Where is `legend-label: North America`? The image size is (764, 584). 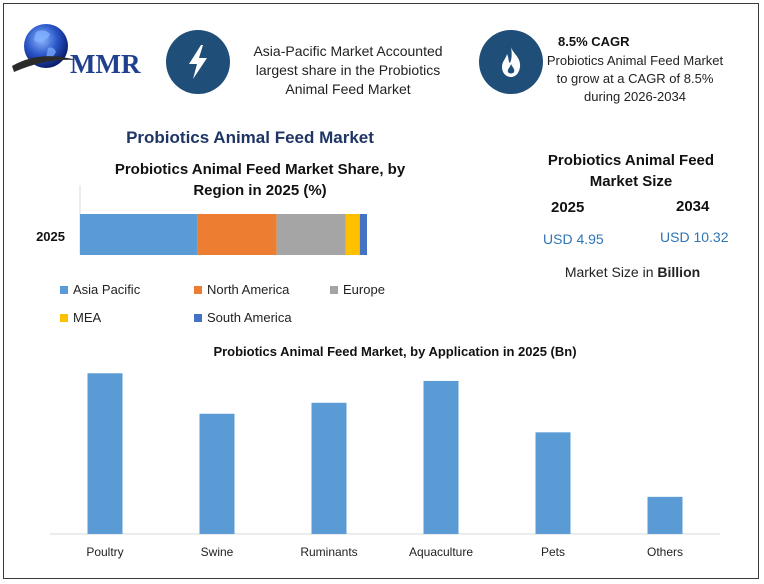
legend-label: North America is located at coordinates (248, 289).